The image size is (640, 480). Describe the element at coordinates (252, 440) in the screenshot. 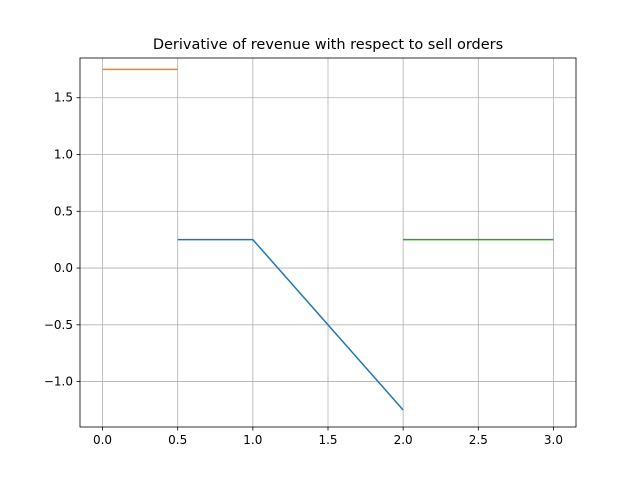

I see `x-tick-label: 1.0` at that location.